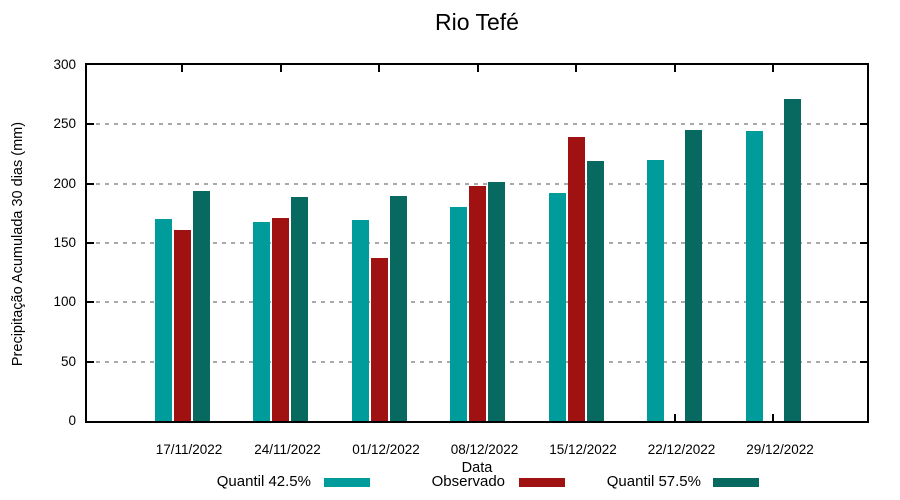 The image size is (900, 500). I want to click on bar-quantil-57.5--15-12-2022, so click(595, 291).